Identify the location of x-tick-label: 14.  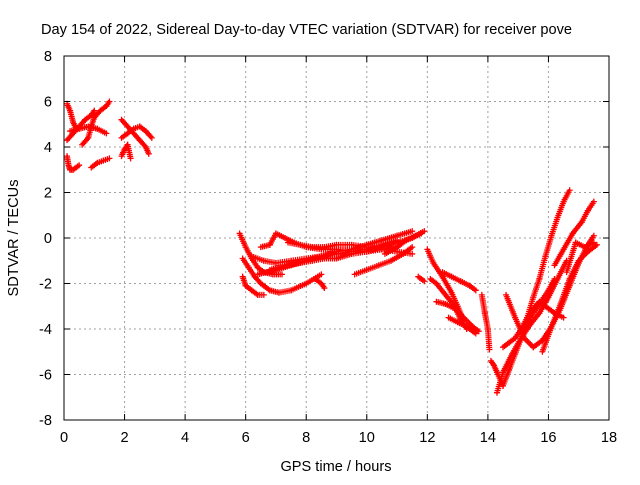
(488, 438).